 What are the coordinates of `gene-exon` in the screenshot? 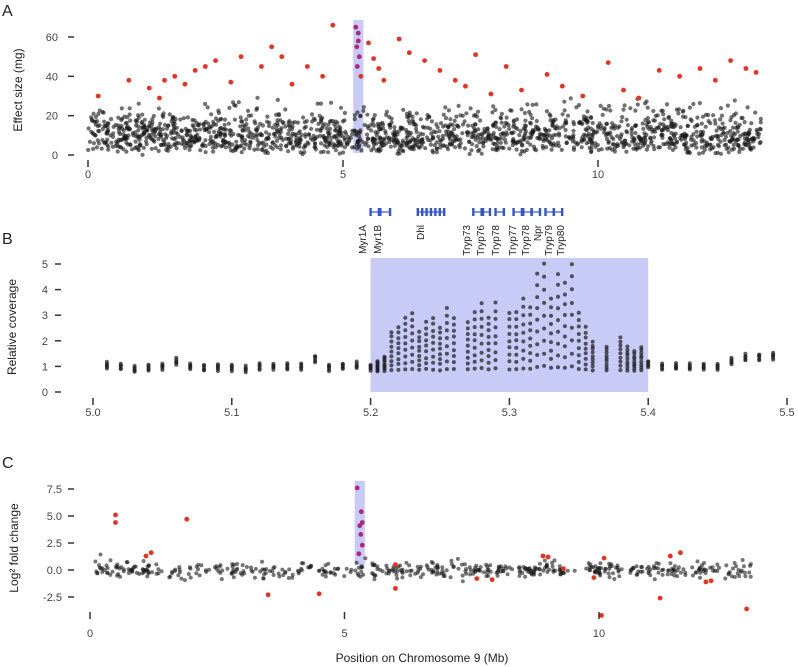 It's located at (422, 212).